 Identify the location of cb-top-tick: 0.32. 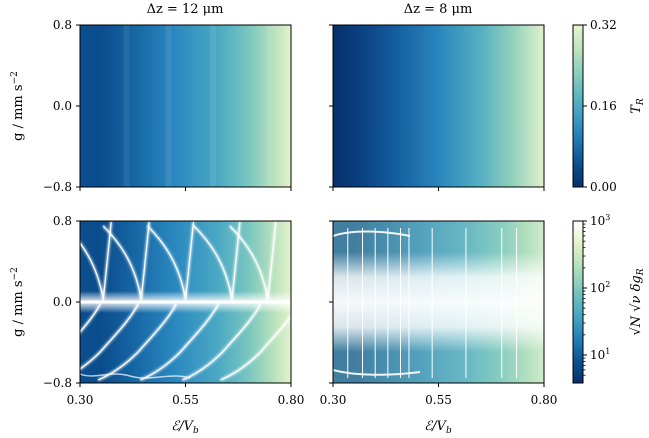
(603, 25).